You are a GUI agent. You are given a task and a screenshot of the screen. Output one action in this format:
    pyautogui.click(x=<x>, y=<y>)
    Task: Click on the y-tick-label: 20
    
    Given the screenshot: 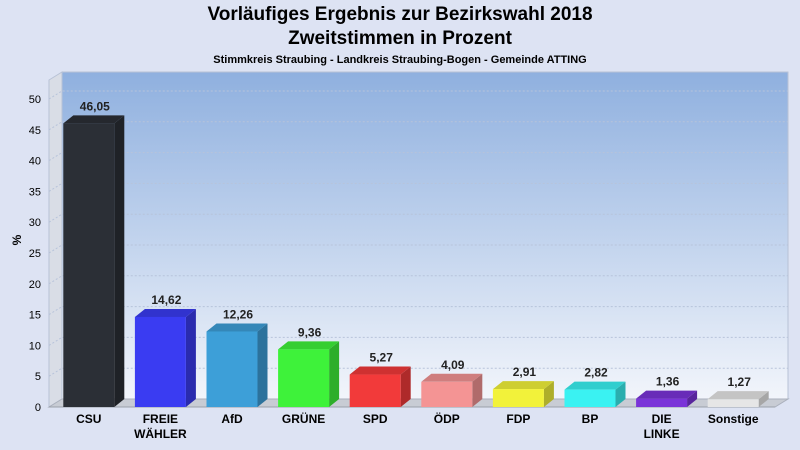 What is the action you would take?
    pyautogui.click(x=35, y=285)
    